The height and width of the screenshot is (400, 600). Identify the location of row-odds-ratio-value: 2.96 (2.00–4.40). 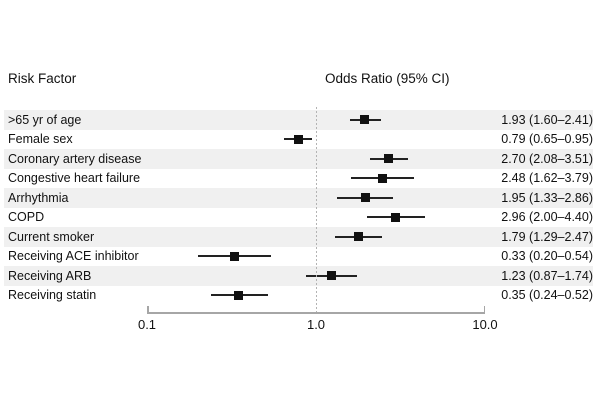
(547, 217).